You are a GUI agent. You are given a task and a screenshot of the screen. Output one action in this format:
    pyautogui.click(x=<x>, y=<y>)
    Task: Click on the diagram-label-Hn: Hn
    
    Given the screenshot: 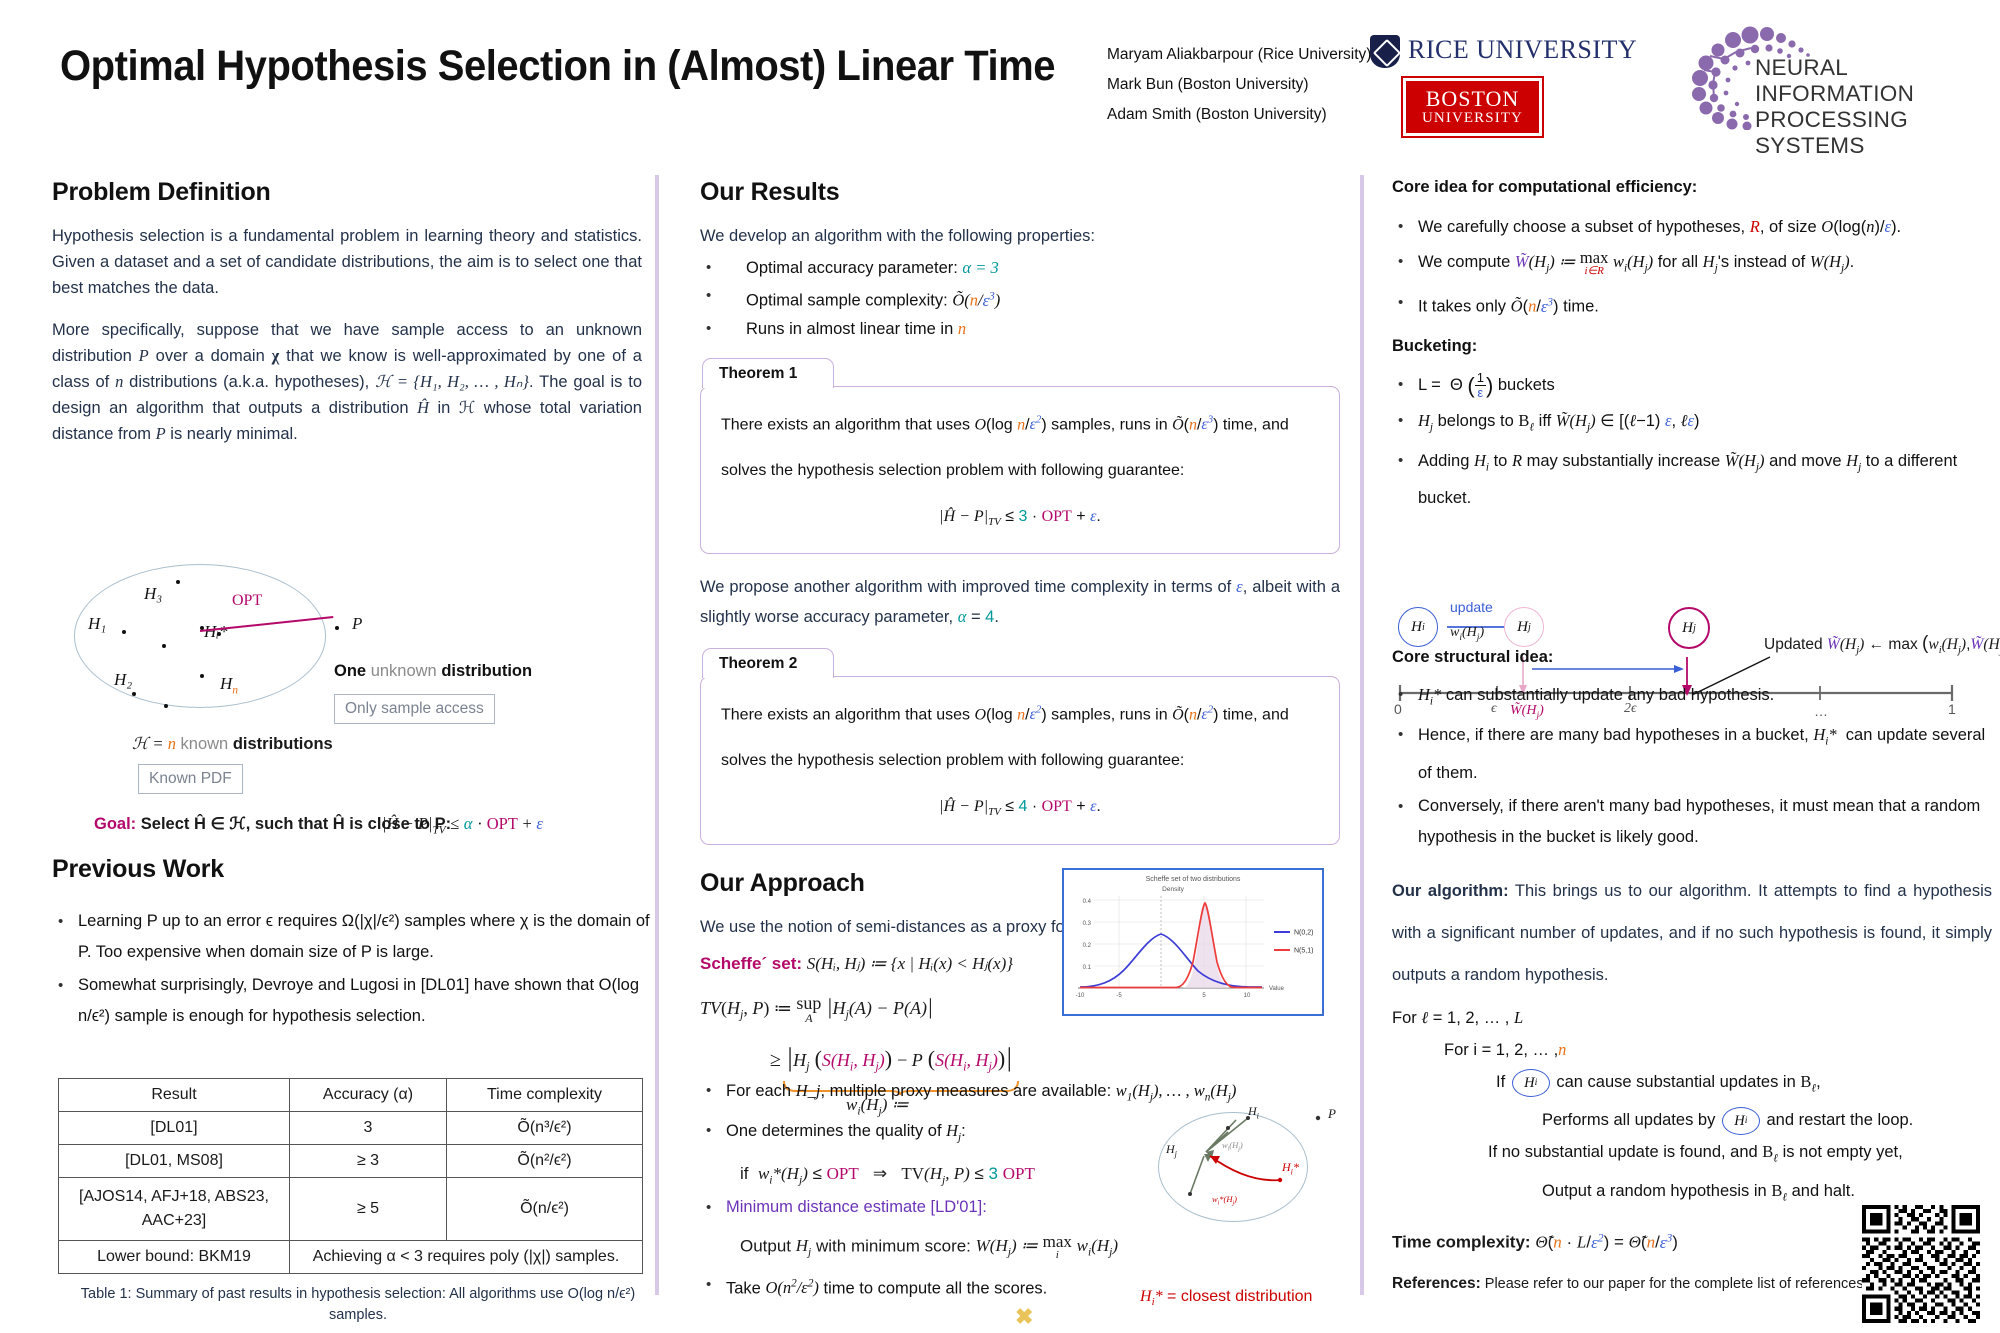 What is the action you would take?
    pyautogui.click(x=229, y=685)
    